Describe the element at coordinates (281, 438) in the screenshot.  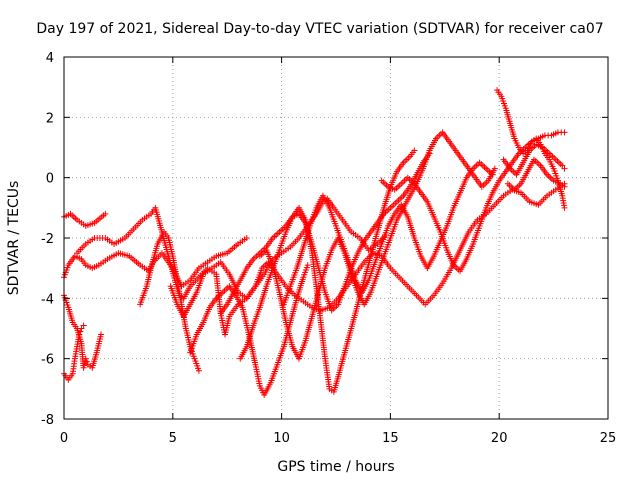
I see `x-tick-label: 10` at that location.